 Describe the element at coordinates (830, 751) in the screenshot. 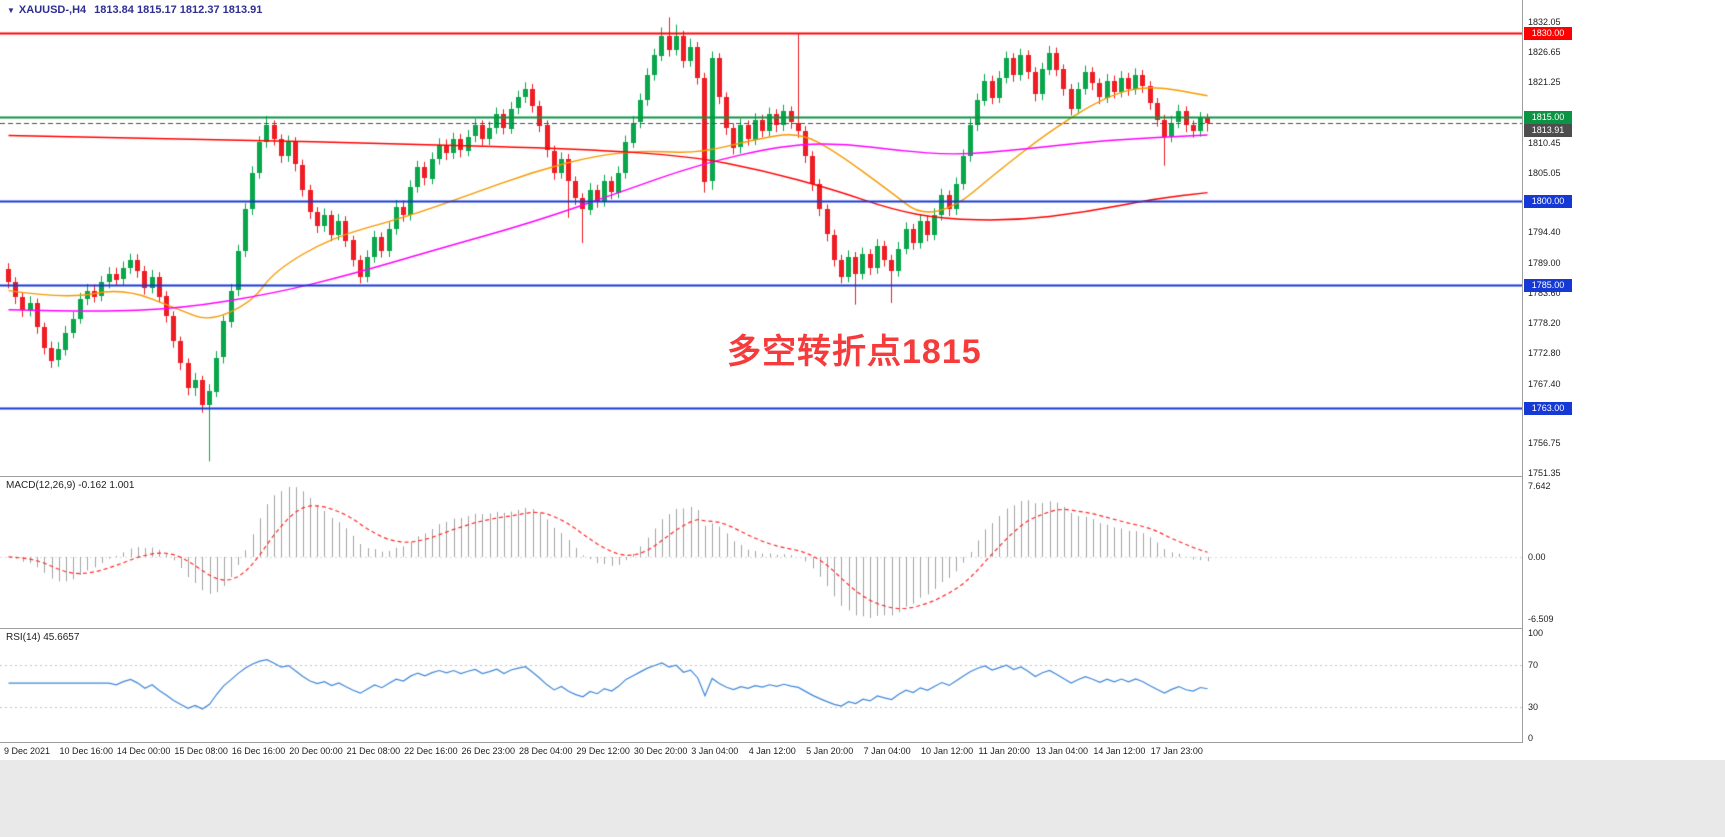

I see `time-axis-label: 5 Jan 20:00` at that location.